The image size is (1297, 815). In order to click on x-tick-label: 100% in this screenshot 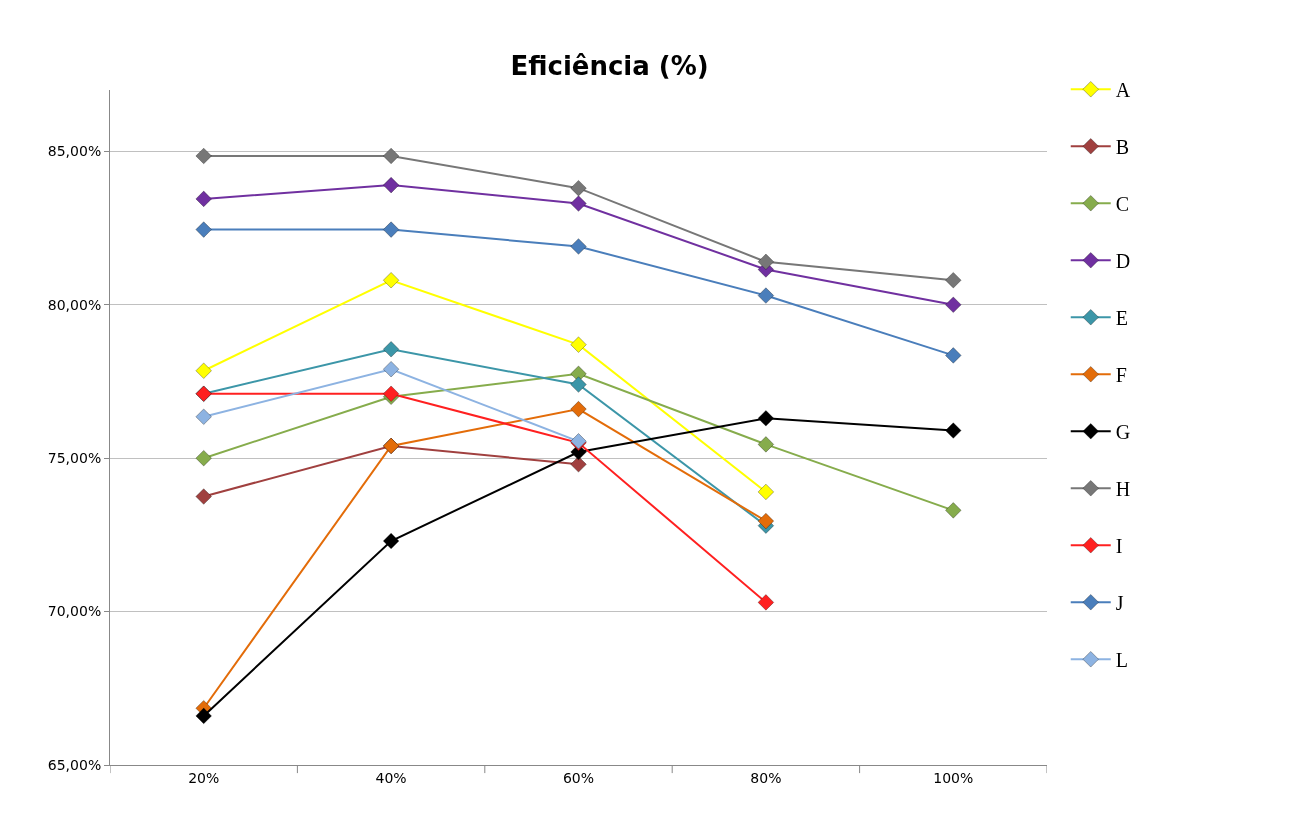, I will do `click(953, 777)`.